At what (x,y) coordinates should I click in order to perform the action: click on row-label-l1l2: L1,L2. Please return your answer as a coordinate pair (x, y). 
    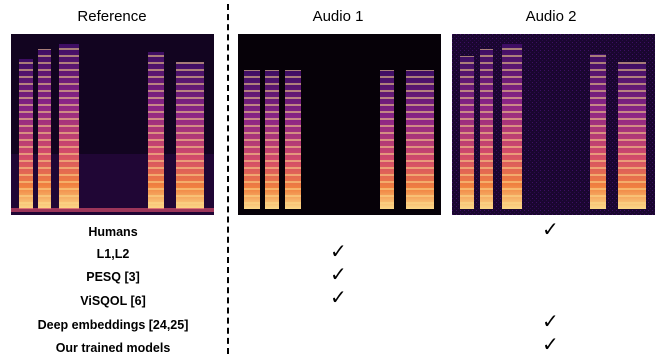
    Looking at the image, I should click on (113, 254).